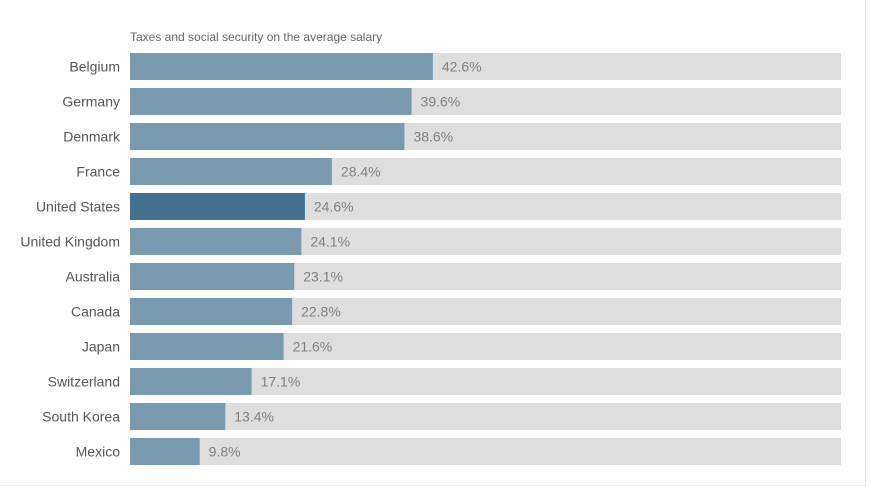  What do you see at coordinates (438, 206) in the screenshot?
I see `bar-row-united-states: United States 24.6%` at bounding box center [438, 206].